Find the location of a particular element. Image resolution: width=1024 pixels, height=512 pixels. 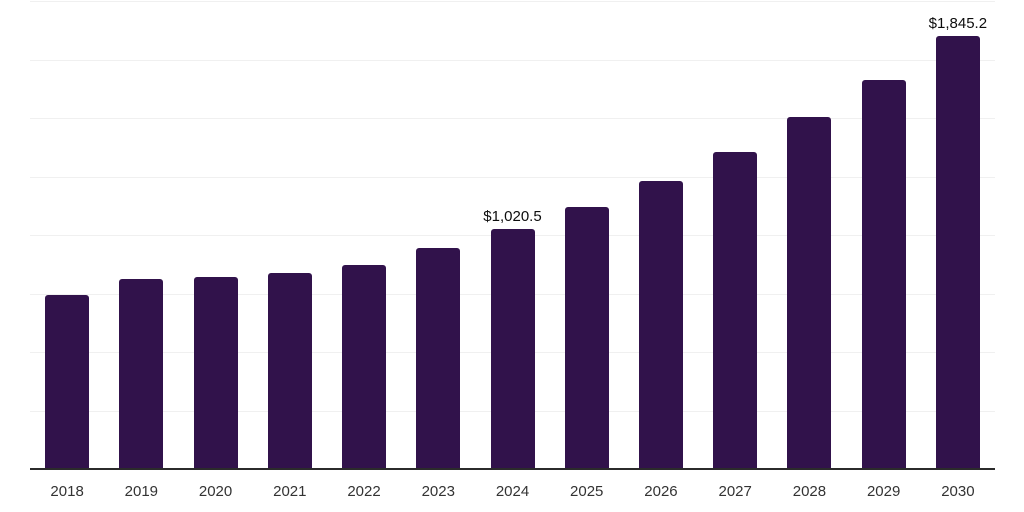

x-tick-label-2024: 2024 is located at coordinates (512, 491).